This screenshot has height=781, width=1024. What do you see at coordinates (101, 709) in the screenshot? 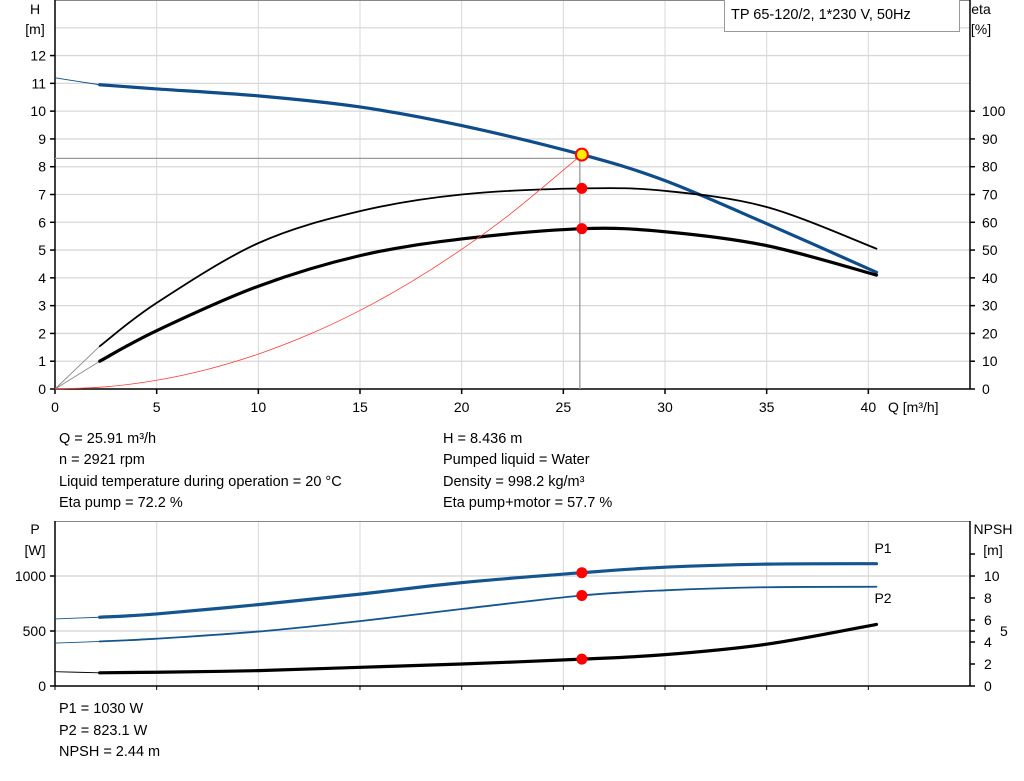
I see `info-p1: P1 = 1030 W` at bounding box center [101, 709].